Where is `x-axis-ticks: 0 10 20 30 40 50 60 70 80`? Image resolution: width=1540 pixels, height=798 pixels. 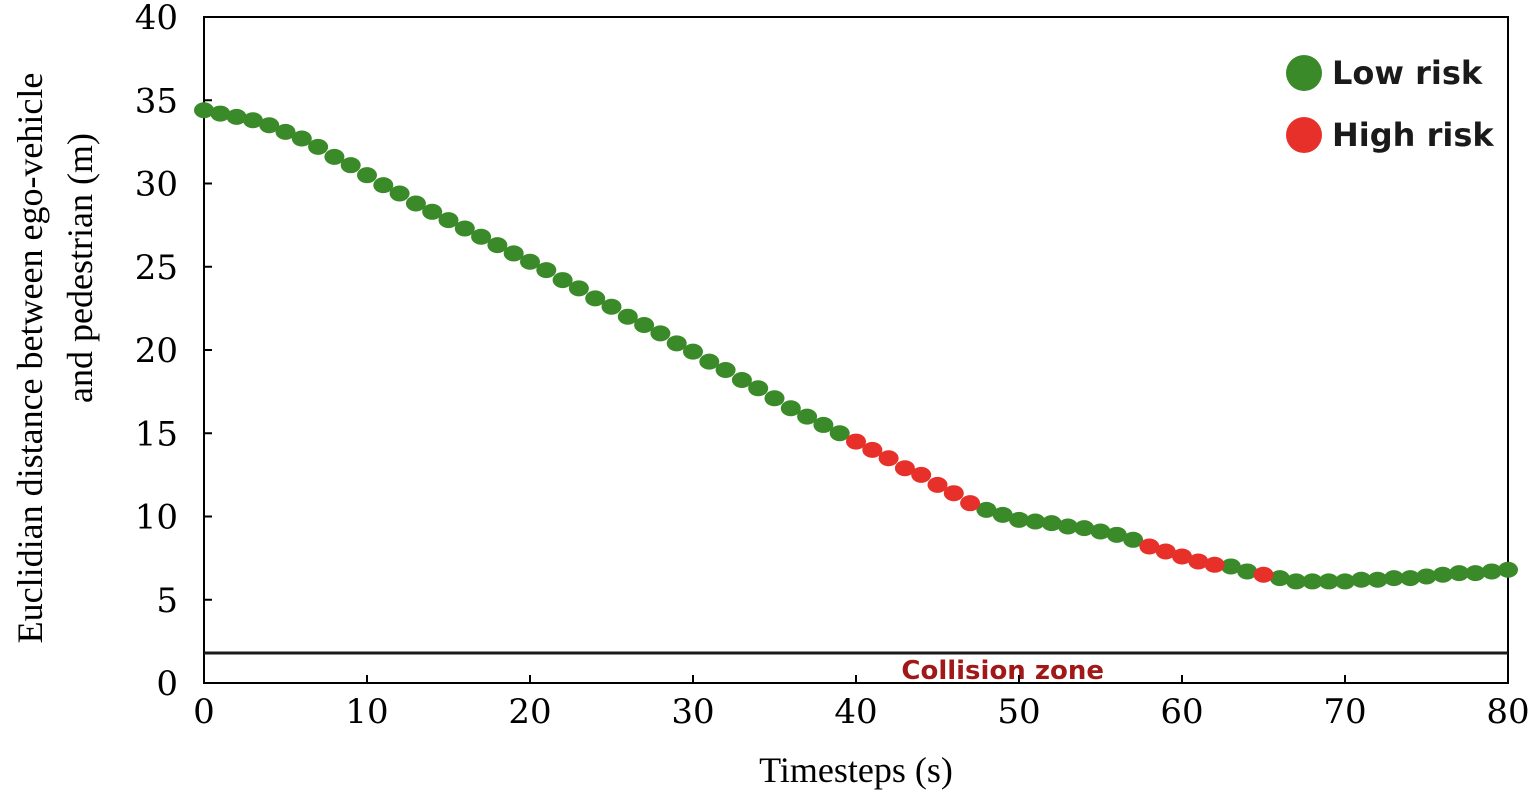 x-axis-ticks: 0 10 20 30 40 50 60 70 80 is located at coordinates (861, 703).